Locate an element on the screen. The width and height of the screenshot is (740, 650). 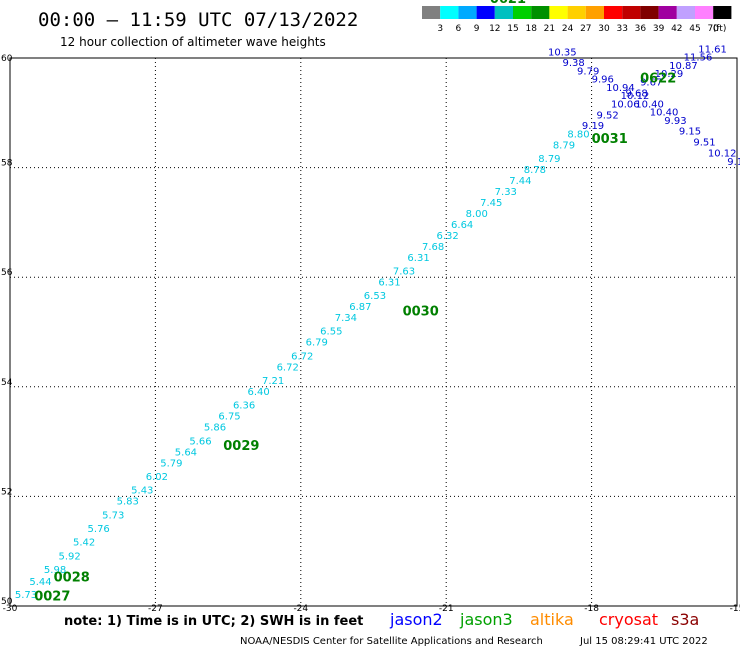
y-tick-label: 56 is located at coordinates (7, 273).